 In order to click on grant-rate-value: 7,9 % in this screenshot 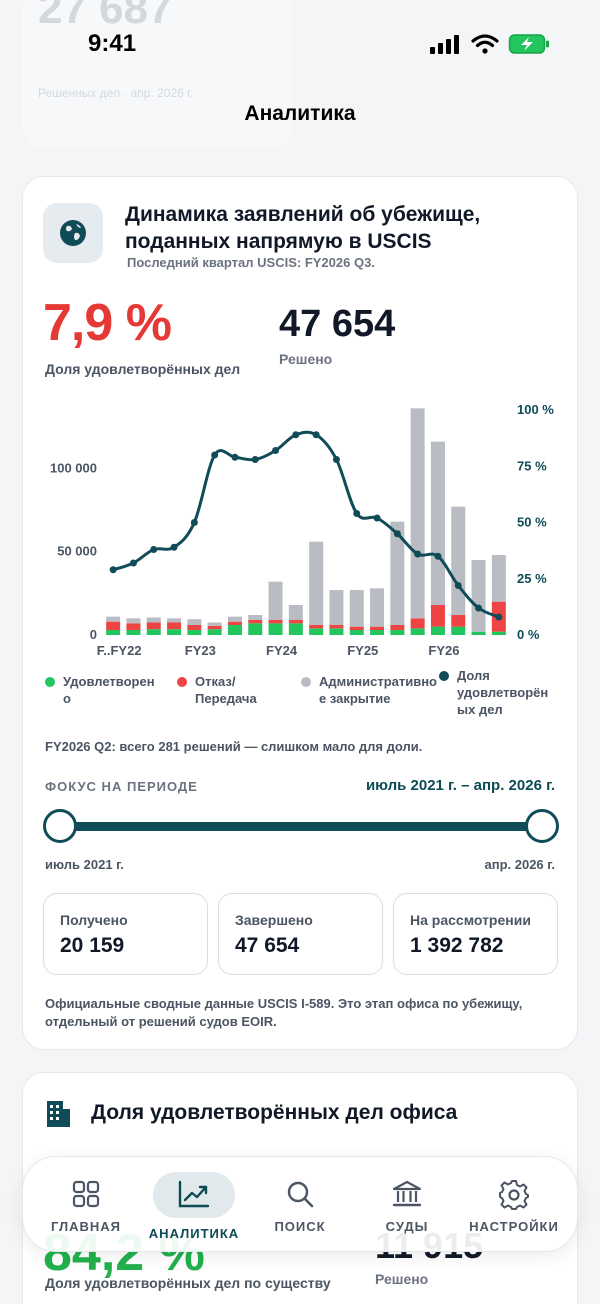, I will do `click(107, 323)`.